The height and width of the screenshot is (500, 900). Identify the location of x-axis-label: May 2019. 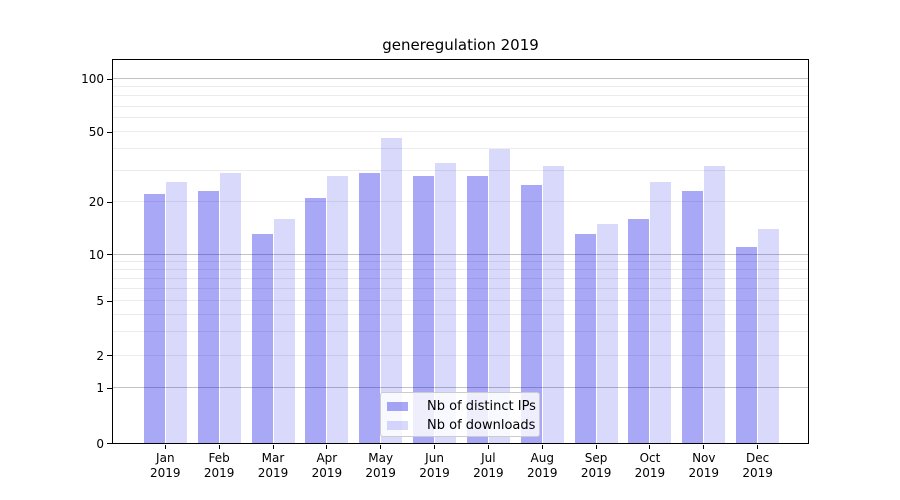
(381, 466).